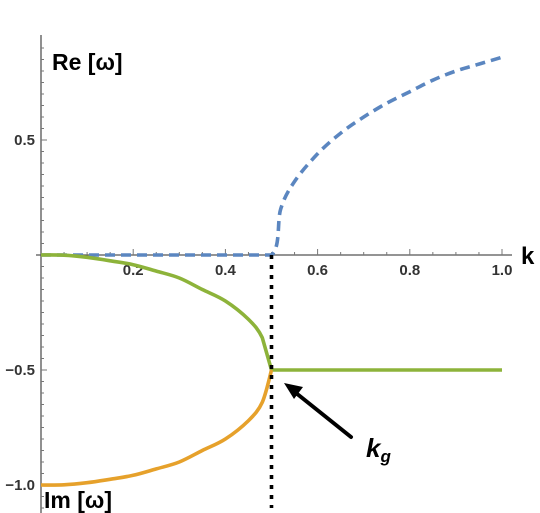 The image size is (540, 513). What do you see at coordinates (323, 415) in the screenshot?
I see `annotation-arrow` at bounding box center [323, 415].